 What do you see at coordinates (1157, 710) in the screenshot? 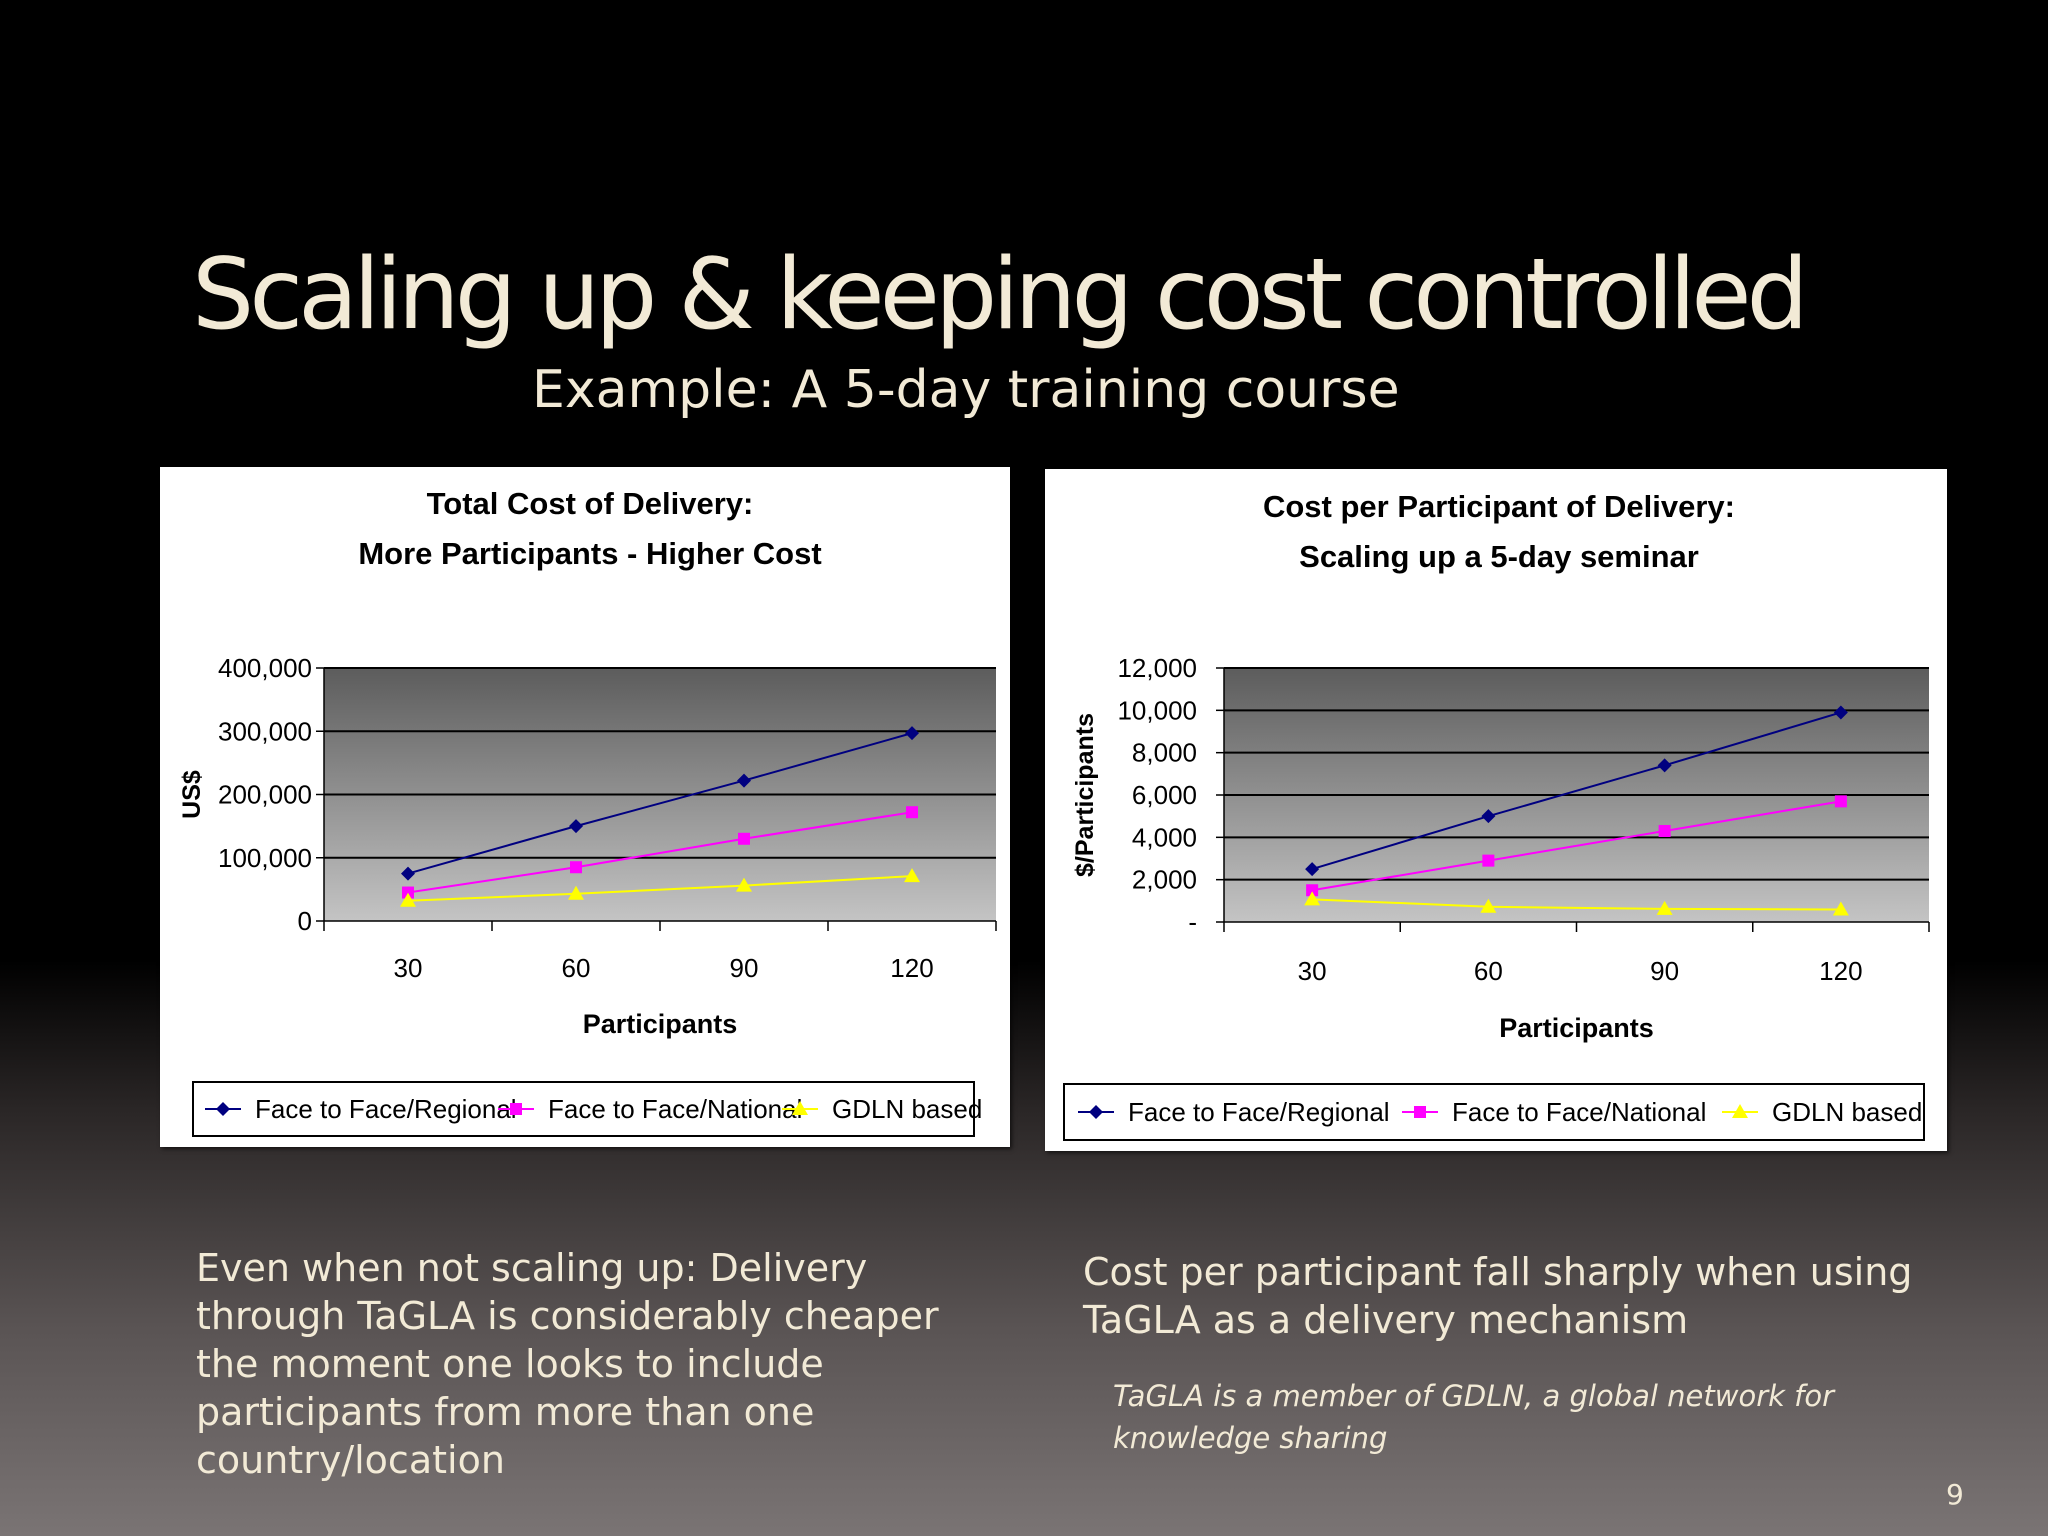
I see `y-tick-label: 10,000` at bounding box center [1157, 710].